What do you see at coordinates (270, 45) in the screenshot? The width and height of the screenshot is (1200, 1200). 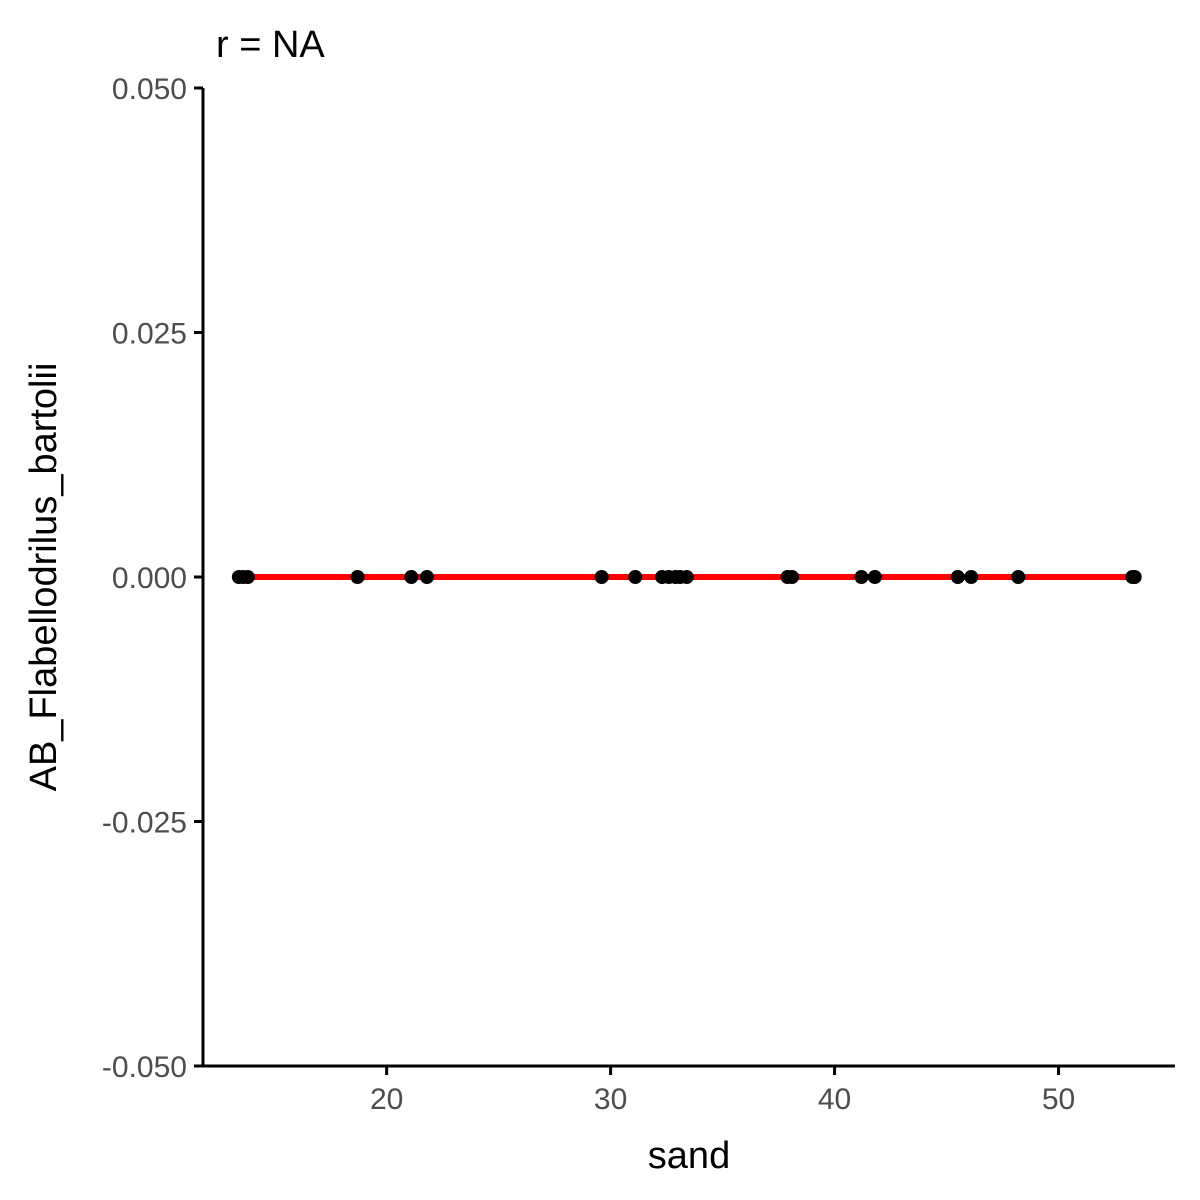 I see `plot-title: r = NA` at bounding box center [270, 45].